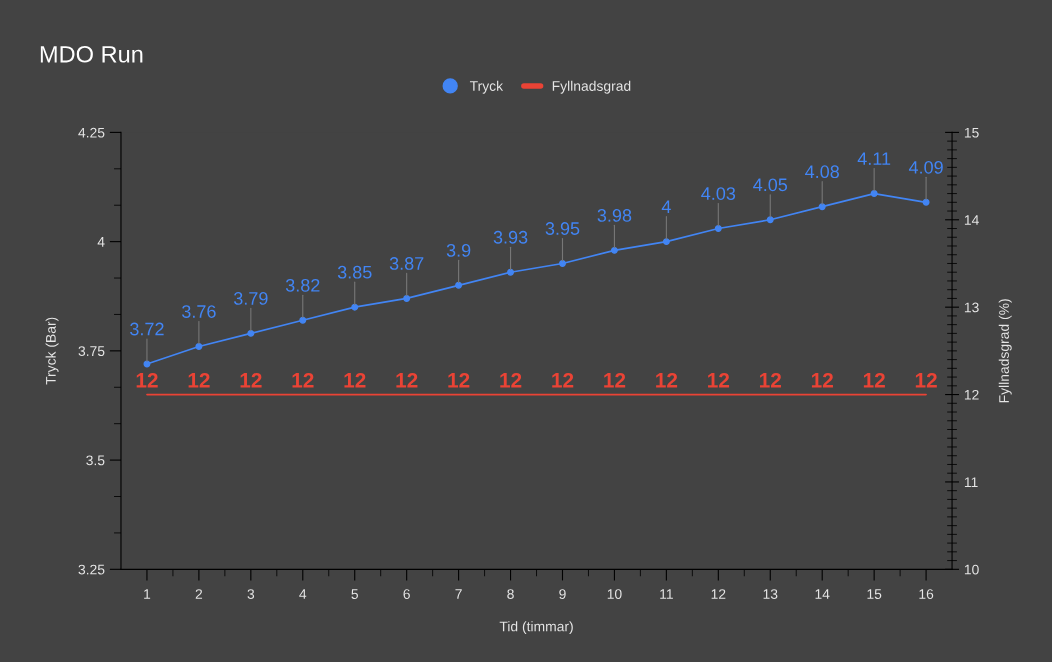  What do you see at coordinates (510, 237) in the screenshot?
I see `data-label: 3.93` at bounding box center [510, 237].